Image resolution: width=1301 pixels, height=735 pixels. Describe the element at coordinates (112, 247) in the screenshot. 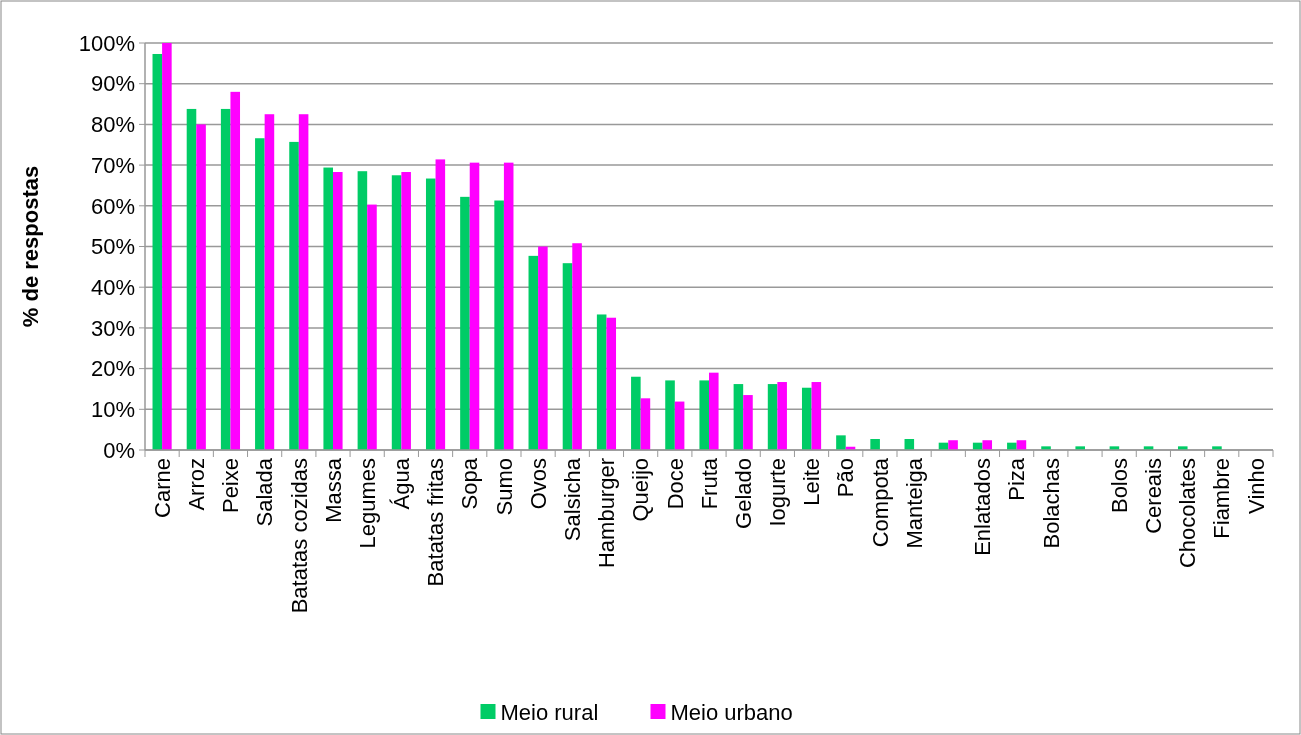

I see `y-tick-label: 50%` at that location.